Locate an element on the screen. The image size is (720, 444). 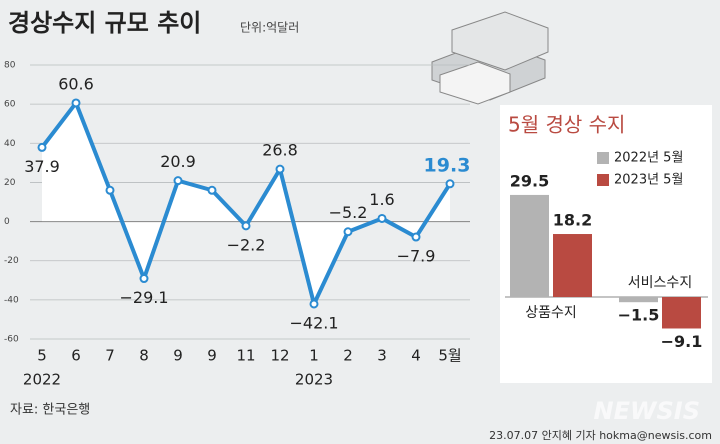
legend-label: 2022년 5월 is located at coordinates (648, 158).